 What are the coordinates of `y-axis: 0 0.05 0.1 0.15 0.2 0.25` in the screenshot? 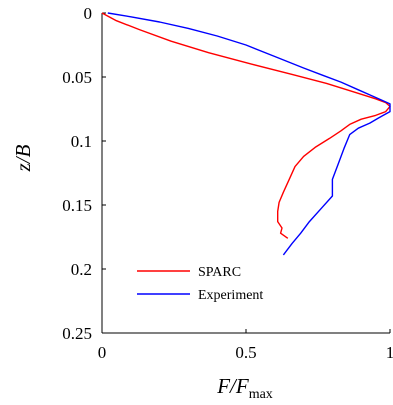 It's located at (84, 173).